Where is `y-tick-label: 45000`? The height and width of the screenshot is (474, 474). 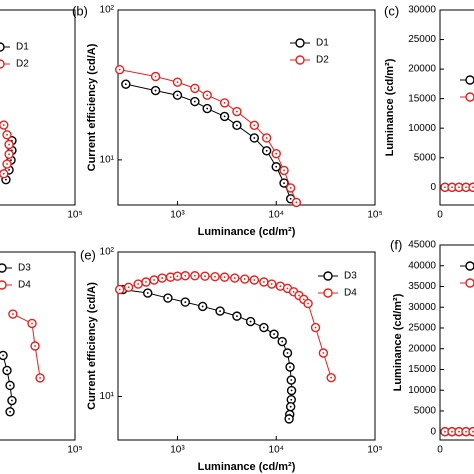 y-tick-label: 45000 is located at coordinates (422, 245).